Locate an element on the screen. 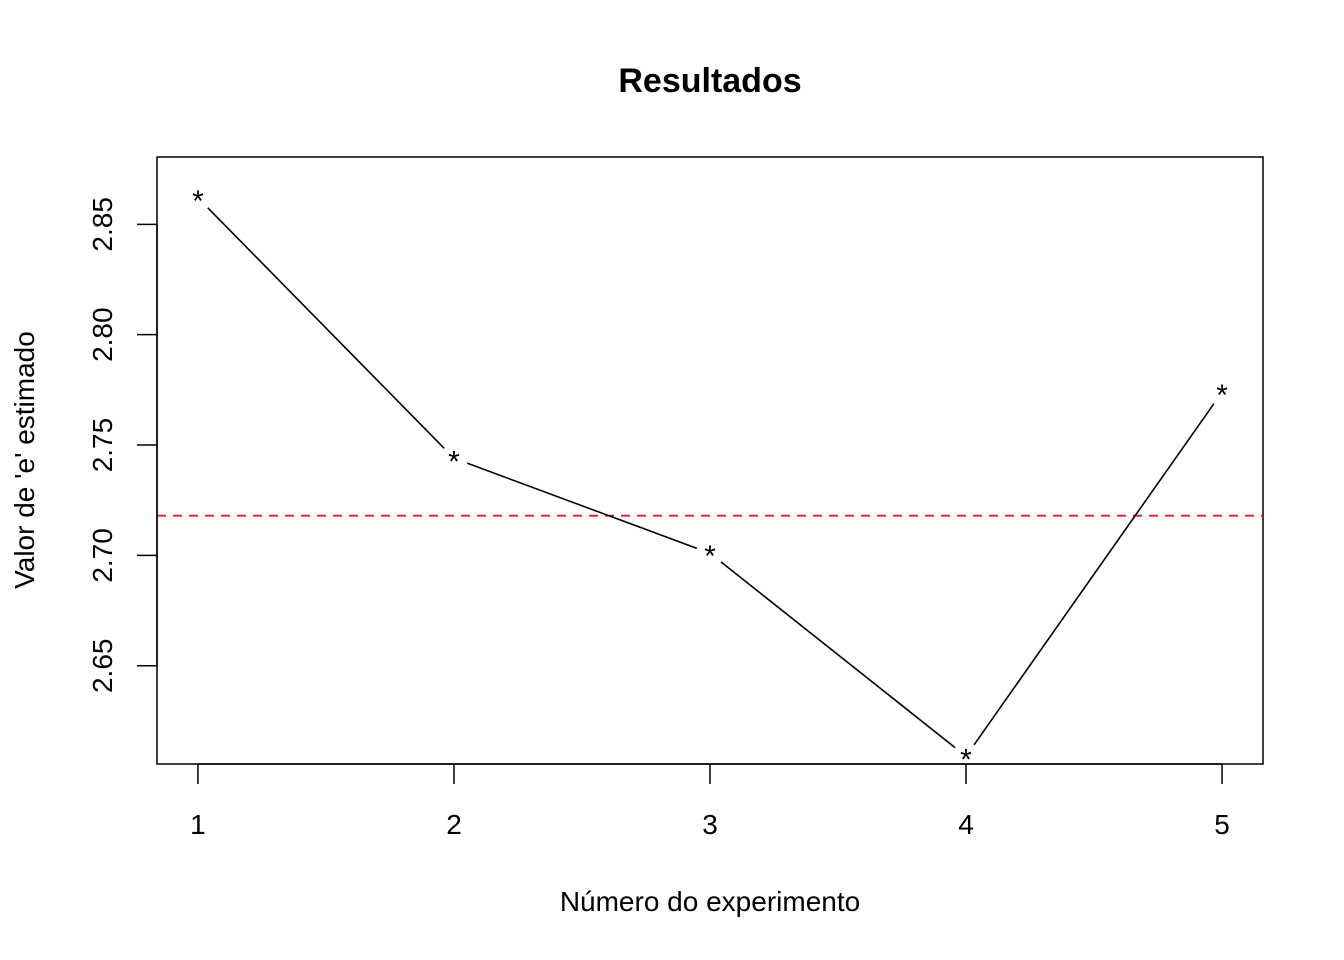 This screenshot has height=960, width=1344. x-tick-label: 5 is located at coordinates (1222, 824).